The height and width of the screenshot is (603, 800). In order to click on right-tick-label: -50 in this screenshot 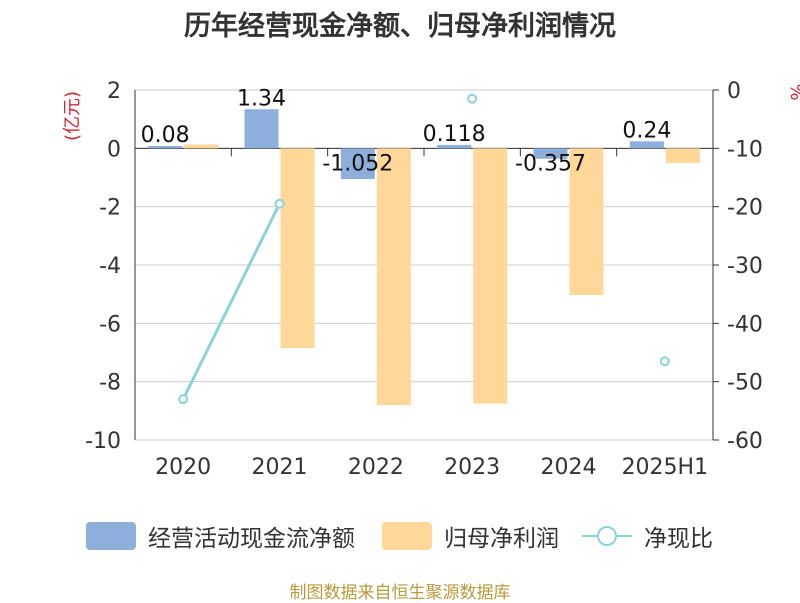, I will do `click(745, 383)`.